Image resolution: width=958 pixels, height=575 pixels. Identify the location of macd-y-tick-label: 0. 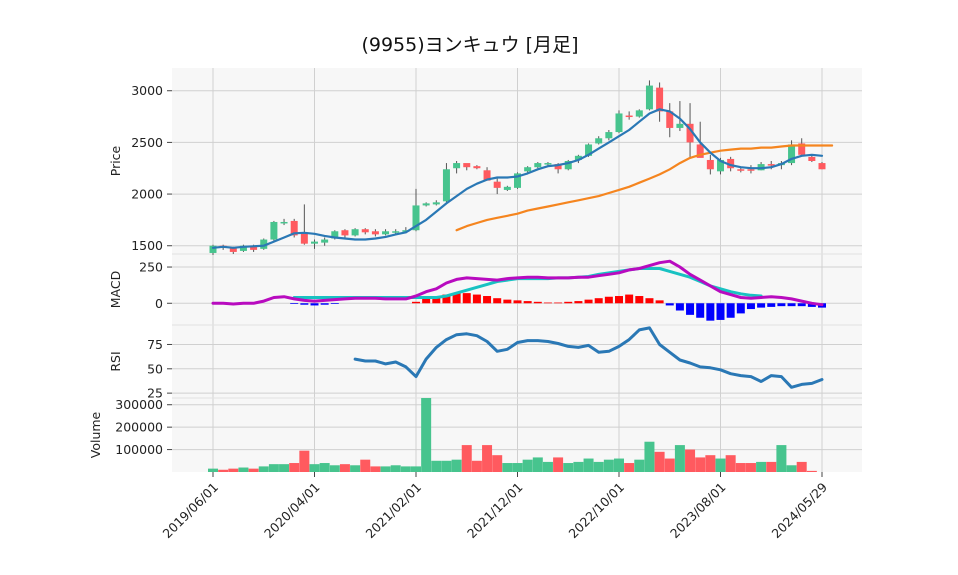
(159, 303).